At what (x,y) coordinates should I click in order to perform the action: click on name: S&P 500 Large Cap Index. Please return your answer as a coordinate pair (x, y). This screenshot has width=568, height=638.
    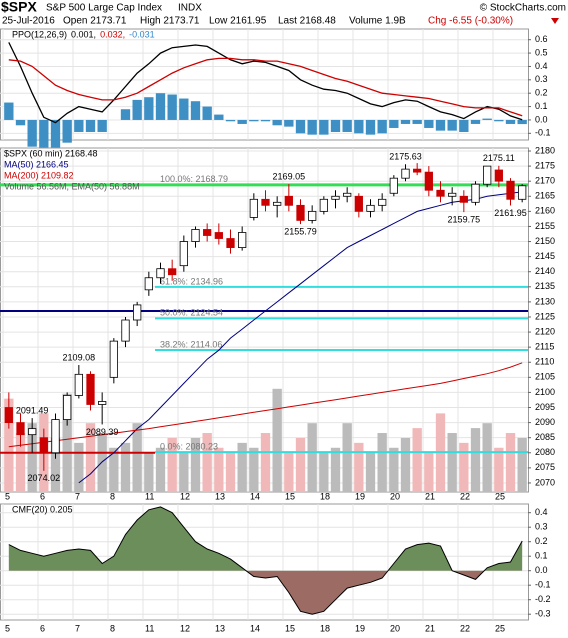
    Looking at the image, I should click on (104, 8).